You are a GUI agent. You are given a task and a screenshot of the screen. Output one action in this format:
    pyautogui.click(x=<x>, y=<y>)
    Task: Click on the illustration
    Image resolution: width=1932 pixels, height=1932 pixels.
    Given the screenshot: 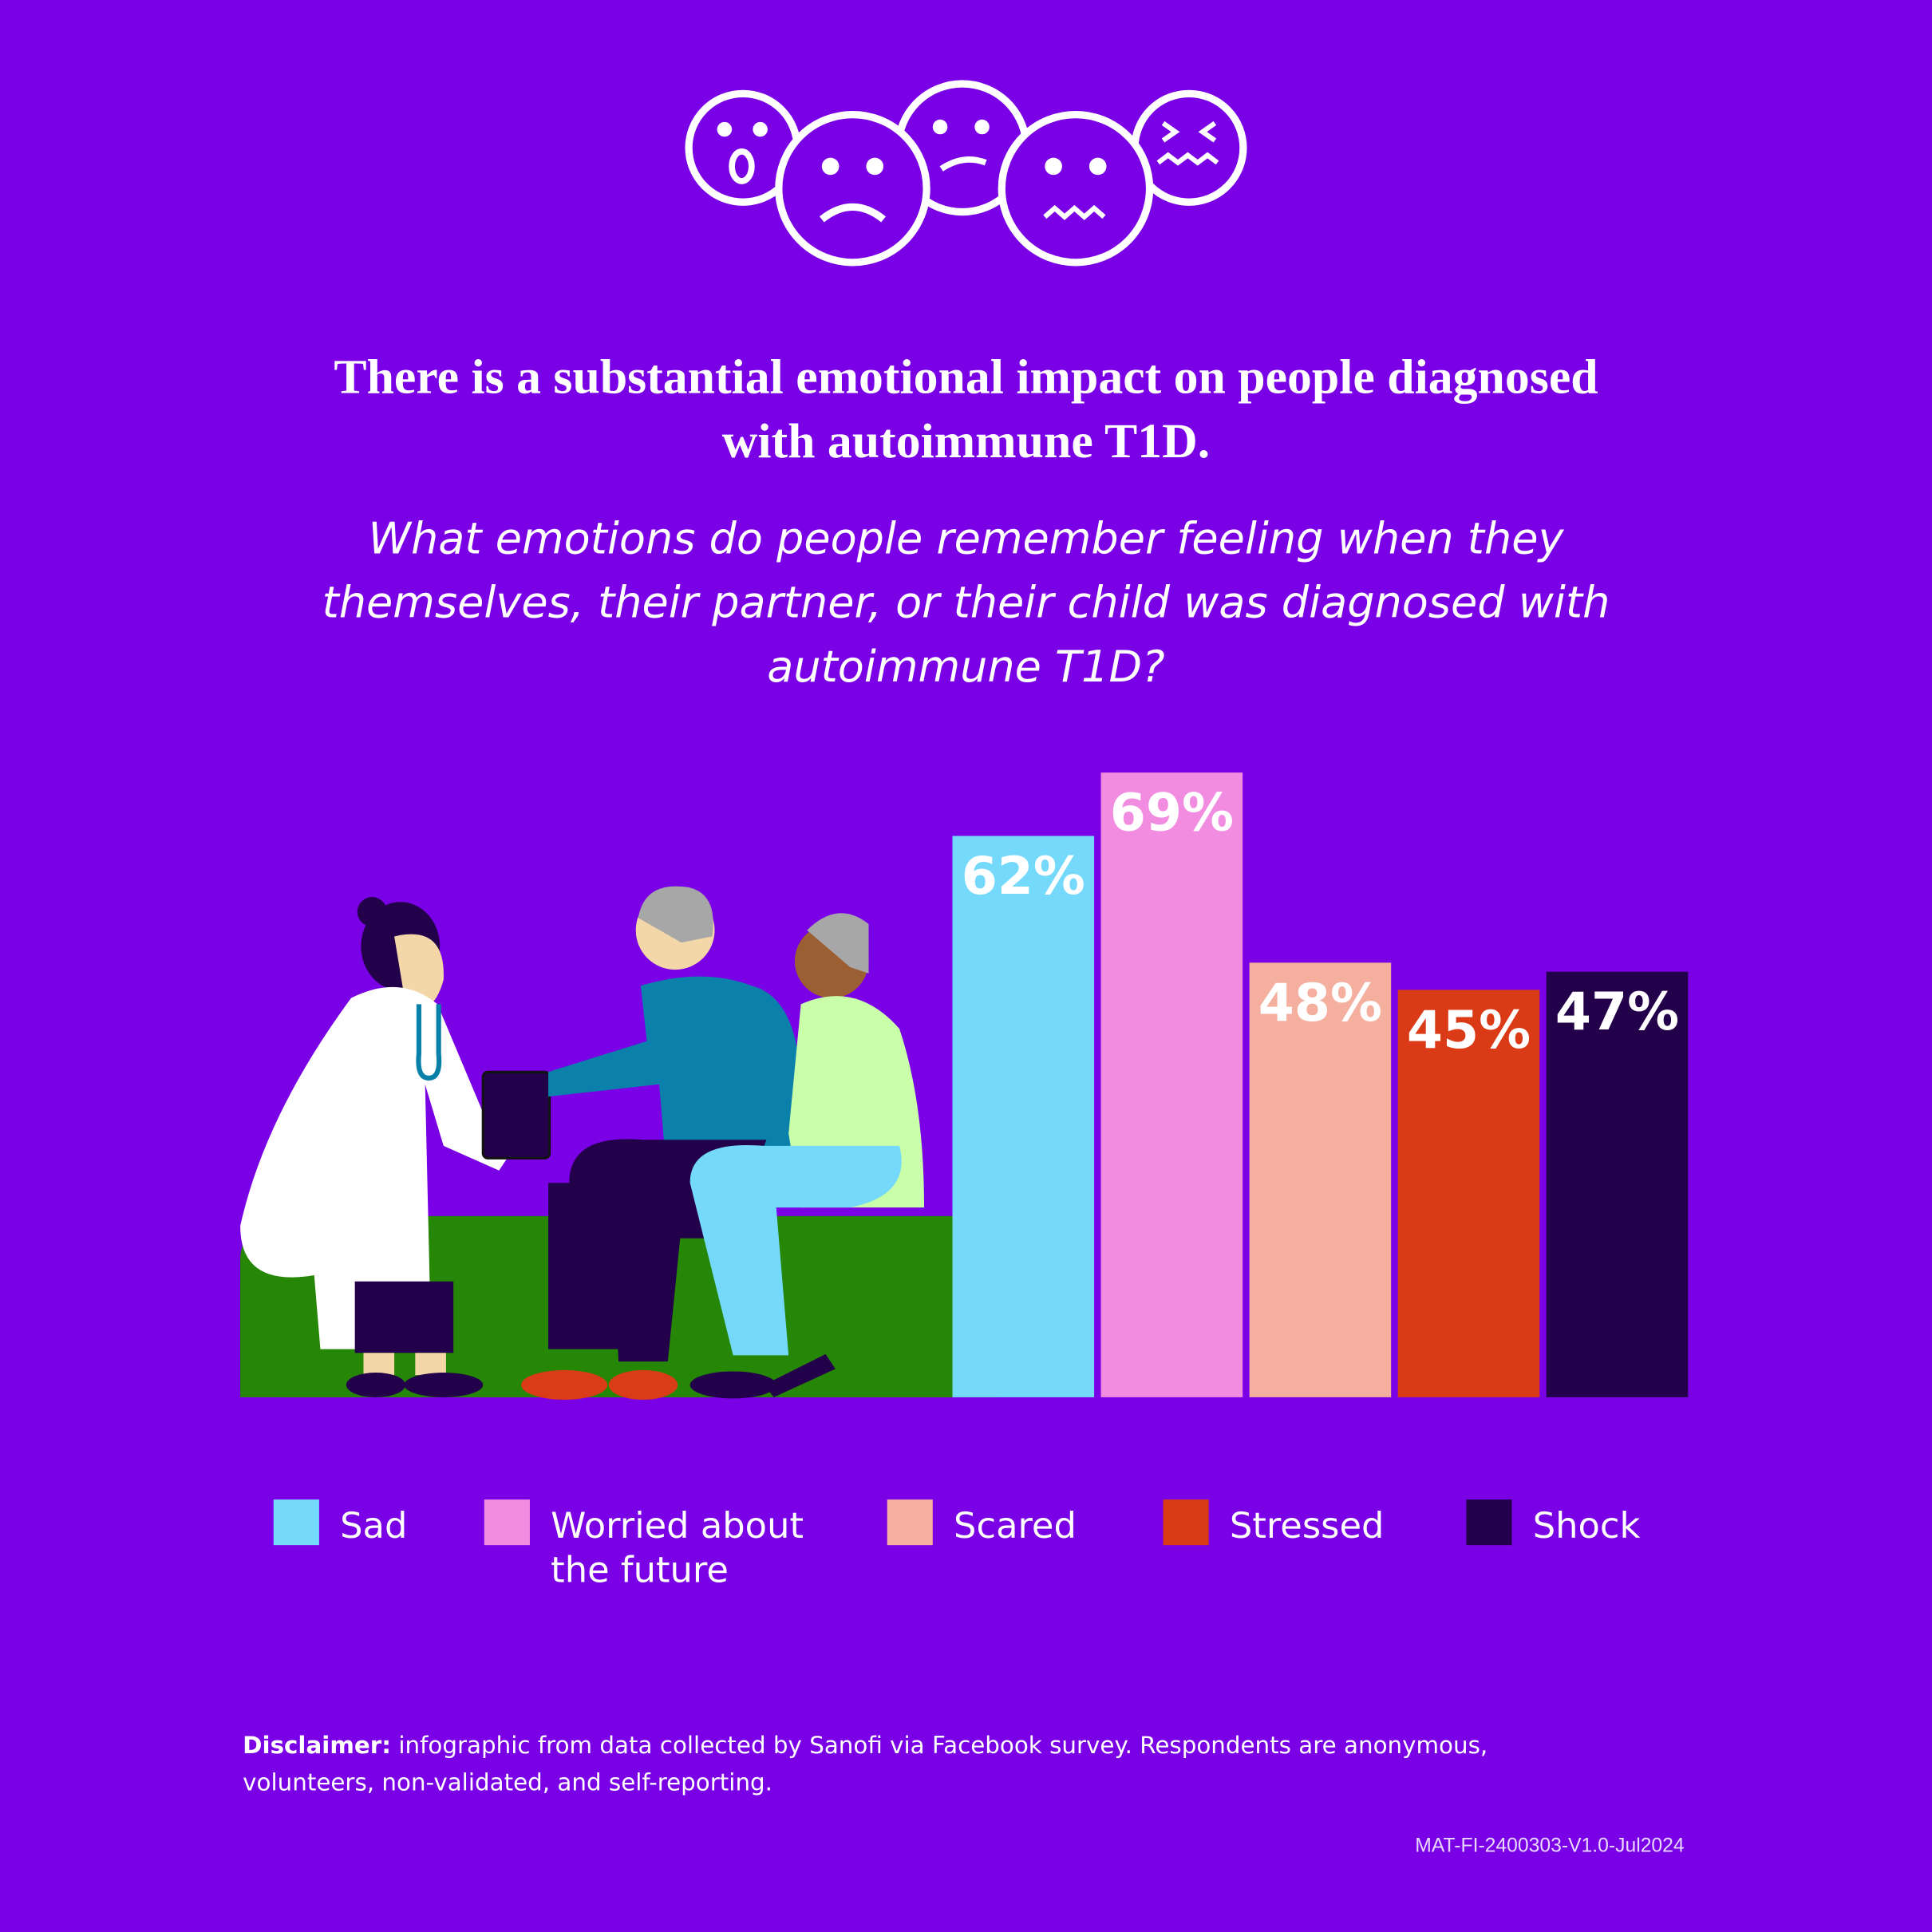 What is the action you would take?
    pyautogui.click(x=619, y=1143)
    